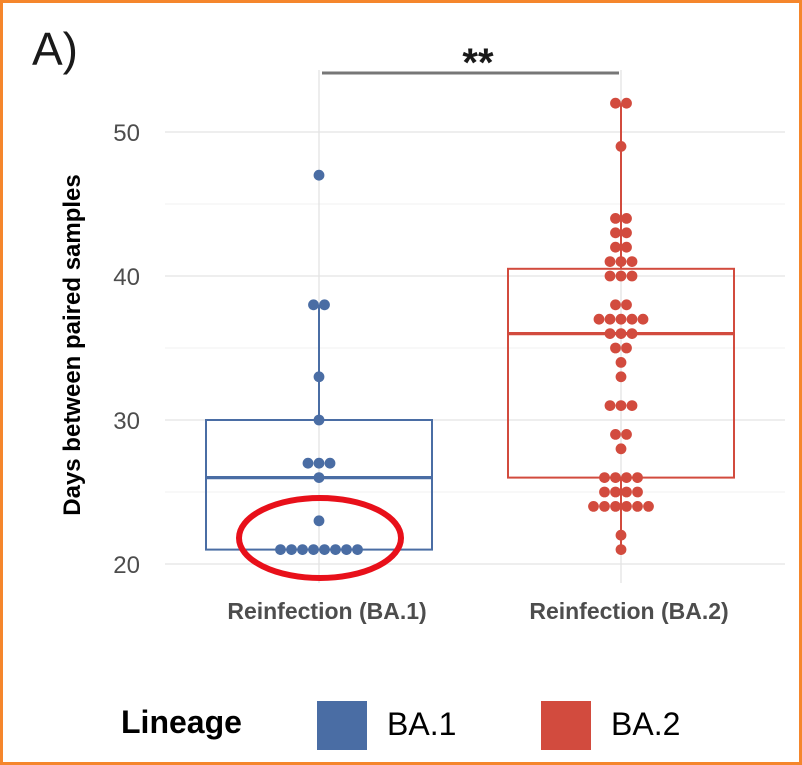 This screenshot has height=765, width=802. I want to click on significance-bracket: **, so click(470, 63).